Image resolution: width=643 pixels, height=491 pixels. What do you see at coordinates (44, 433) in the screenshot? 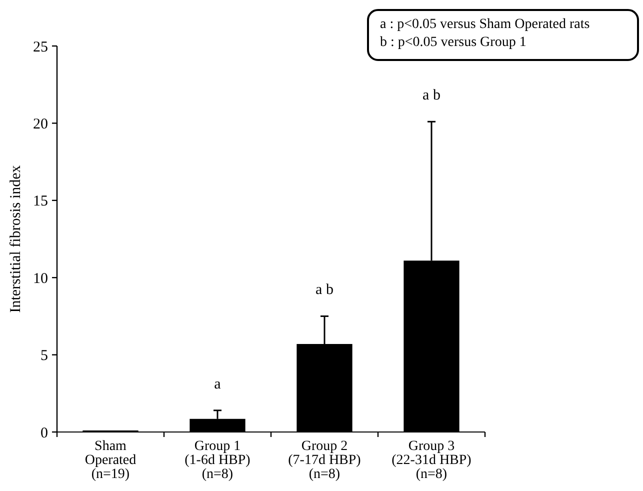
I see `y-tick-label: 0` at bounding box center [44, 433].